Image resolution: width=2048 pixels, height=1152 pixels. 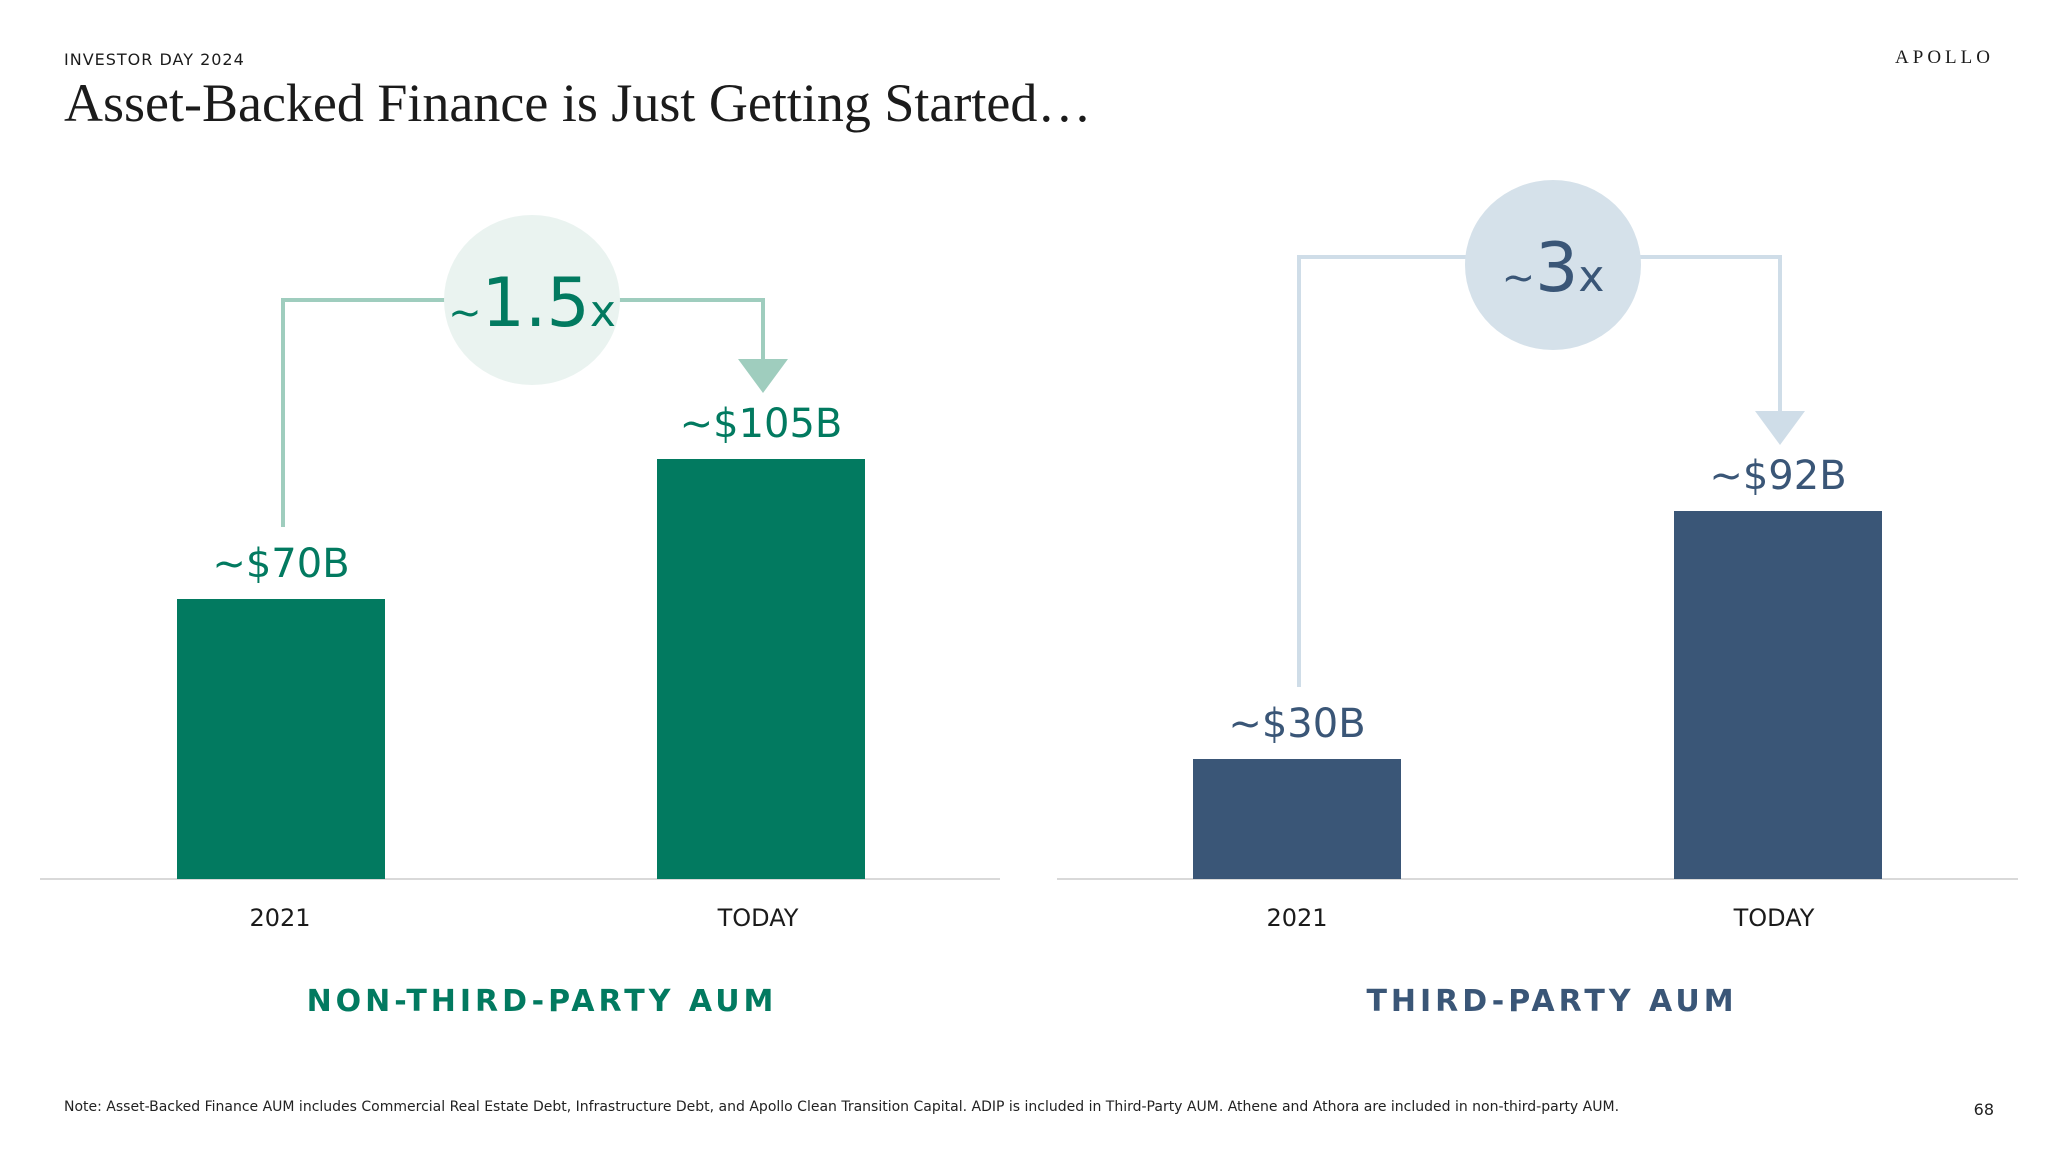 I want to click on data-label: ~$30B, so click(x=1296, y=724).